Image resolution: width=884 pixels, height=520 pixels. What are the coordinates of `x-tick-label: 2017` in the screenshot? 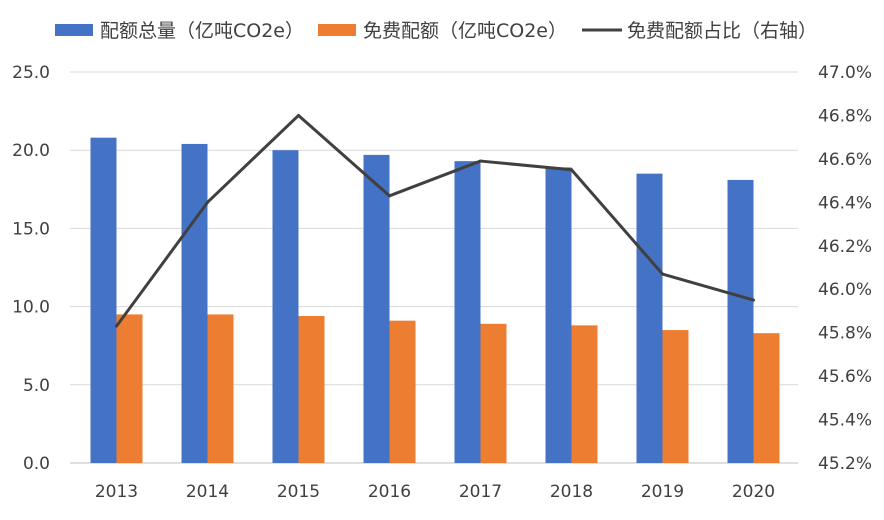 It's located at (480, 492).